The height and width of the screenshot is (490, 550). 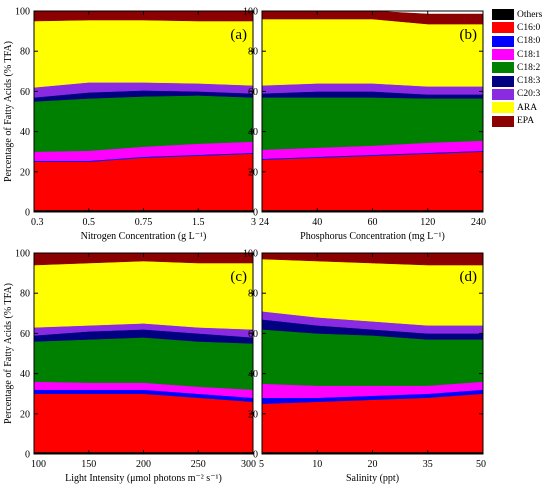 I want to click on legend-label-ara: ARA, so click(x=527, y=107).